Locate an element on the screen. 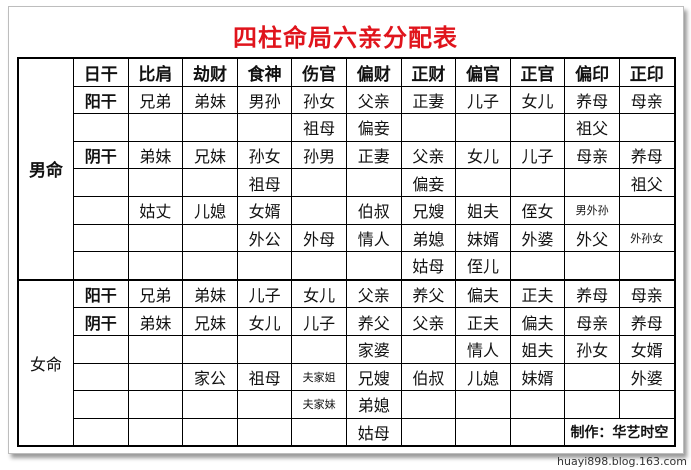  table-cell: 弟媳 is located at coordinates (373, 404).